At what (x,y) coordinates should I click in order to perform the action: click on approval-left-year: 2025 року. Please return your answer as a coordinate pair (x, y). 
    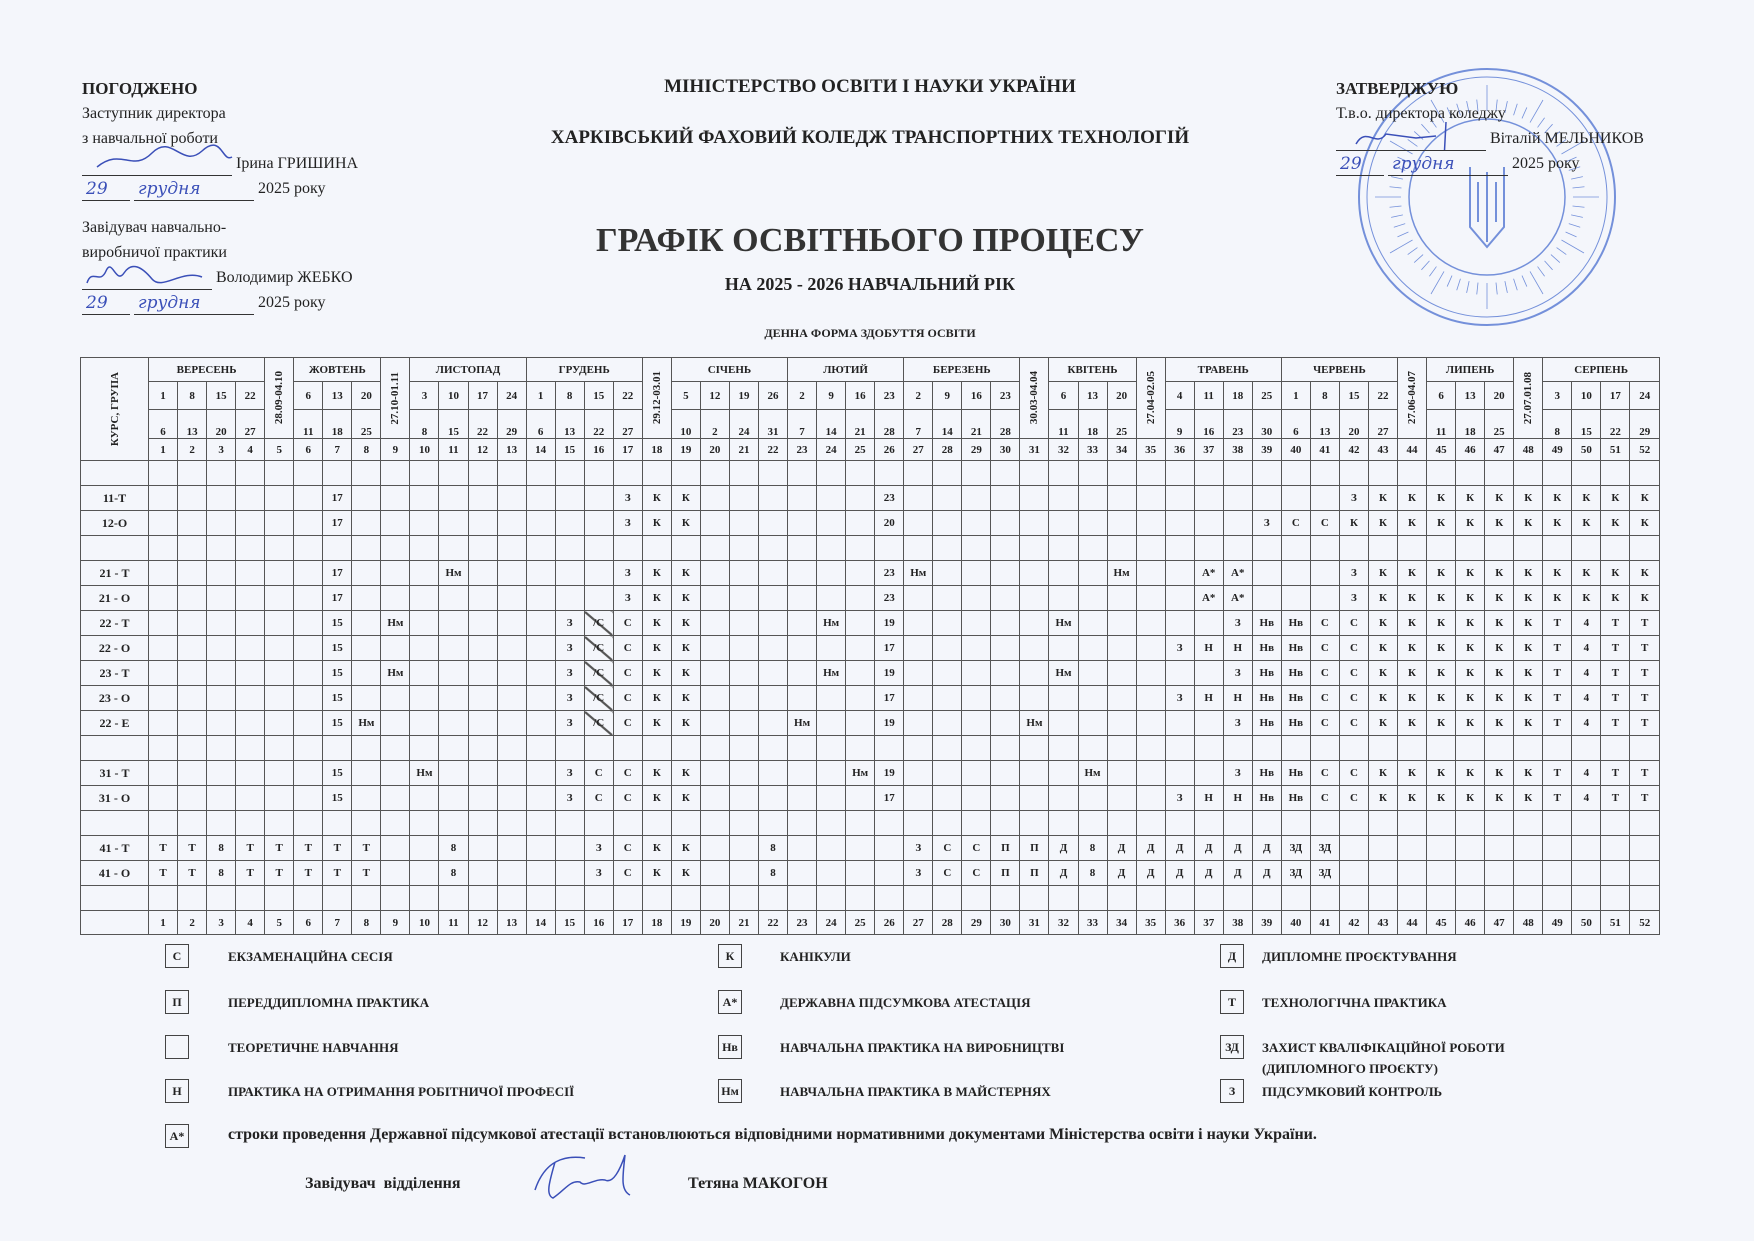
    Looking at the image, I should click on (292, 188).